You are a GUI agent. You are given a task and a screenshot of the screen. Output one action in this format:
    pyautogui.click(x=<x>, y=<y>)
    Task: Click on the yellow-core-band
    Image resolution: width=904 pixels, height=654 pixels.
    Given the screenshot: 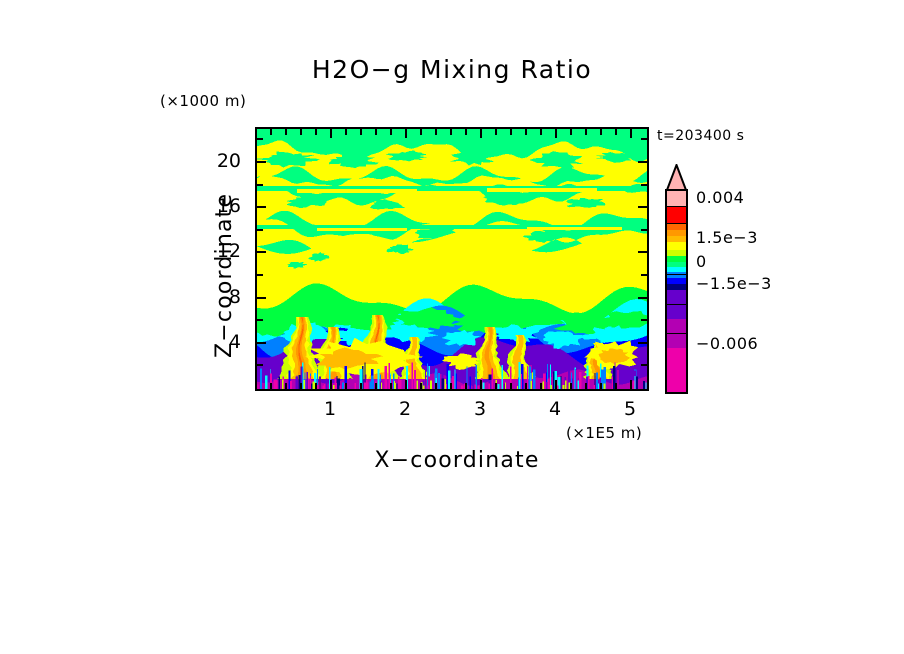 What is the action you would take?
    pyautogui.click(x=452, y=276)
    